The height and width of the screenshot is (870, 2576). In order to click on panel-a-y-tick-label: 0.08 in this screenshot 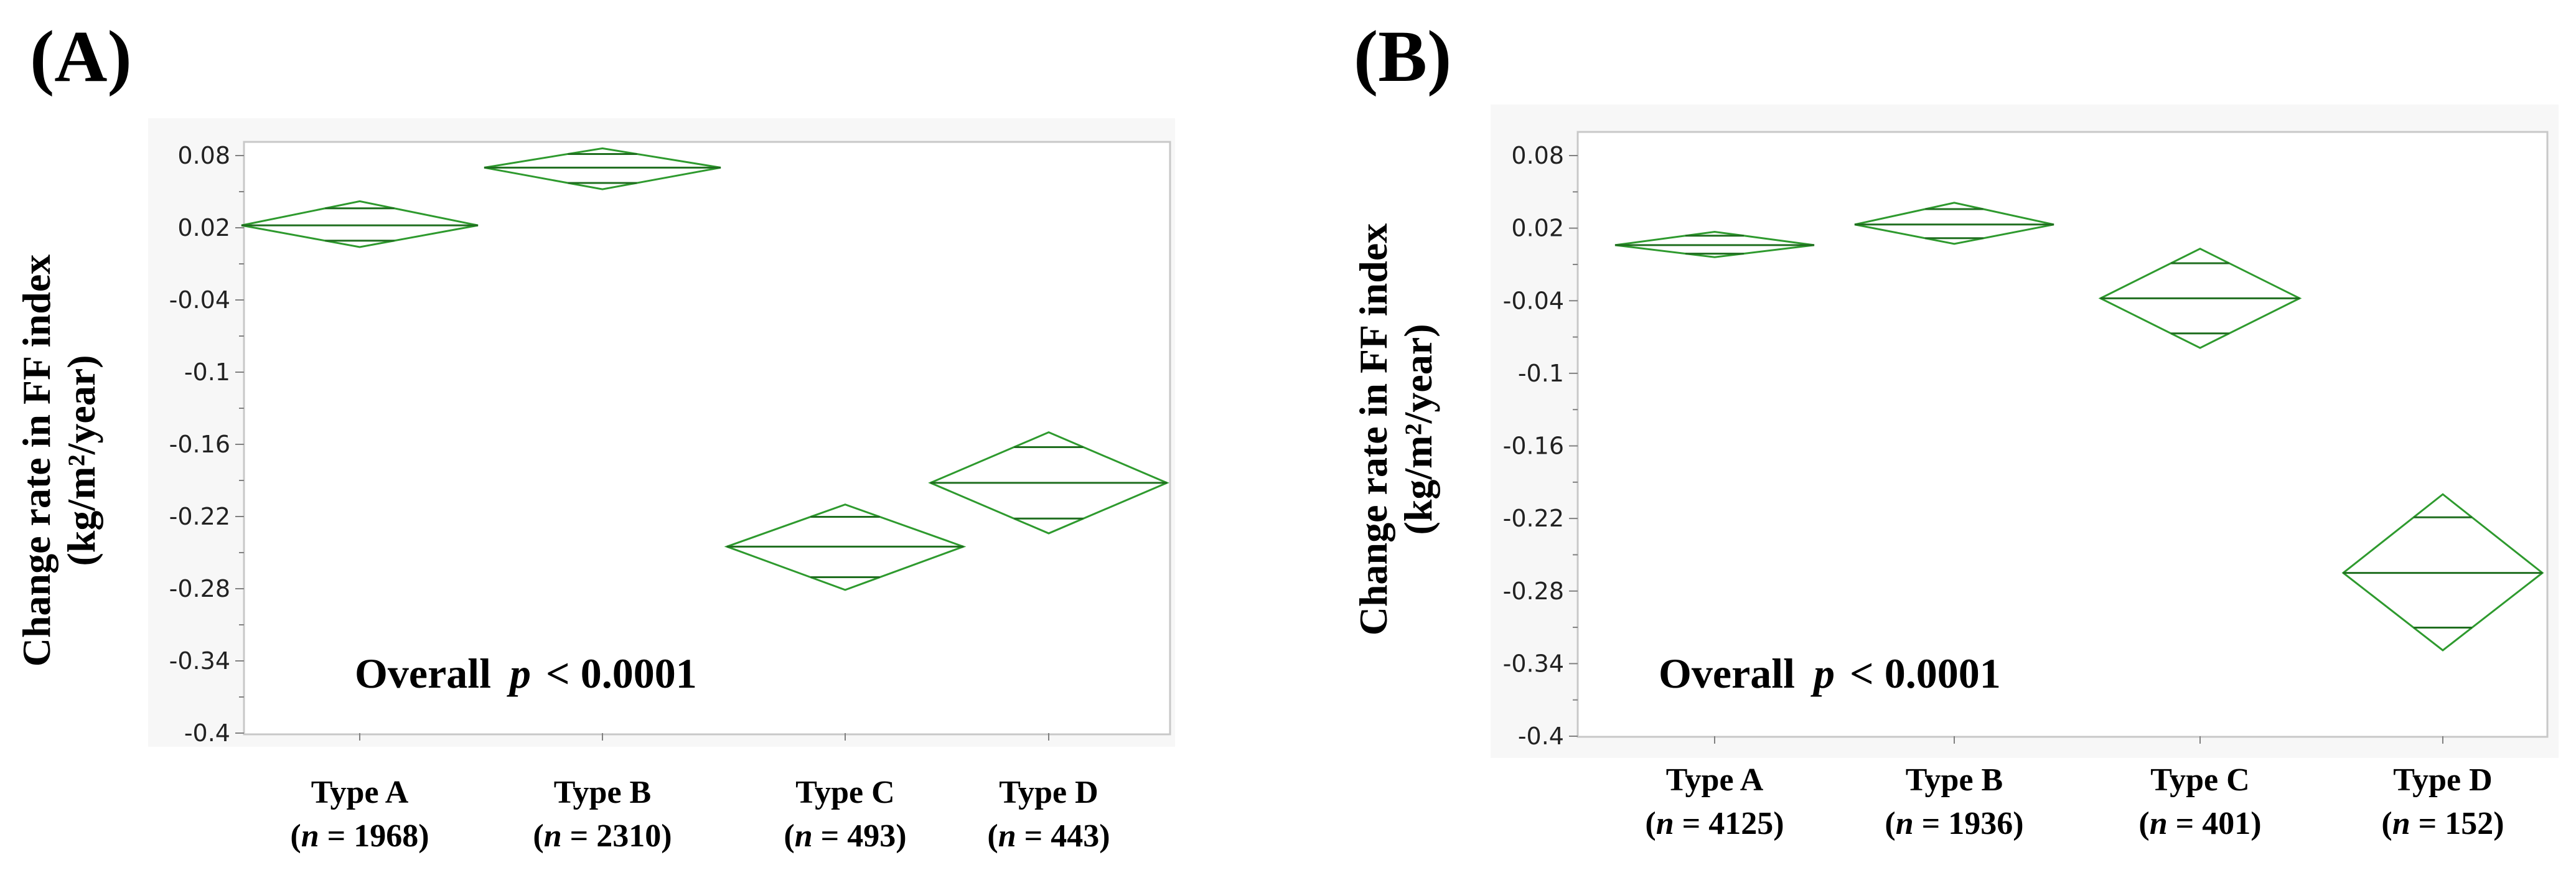, I will do `click(203, 156)`.